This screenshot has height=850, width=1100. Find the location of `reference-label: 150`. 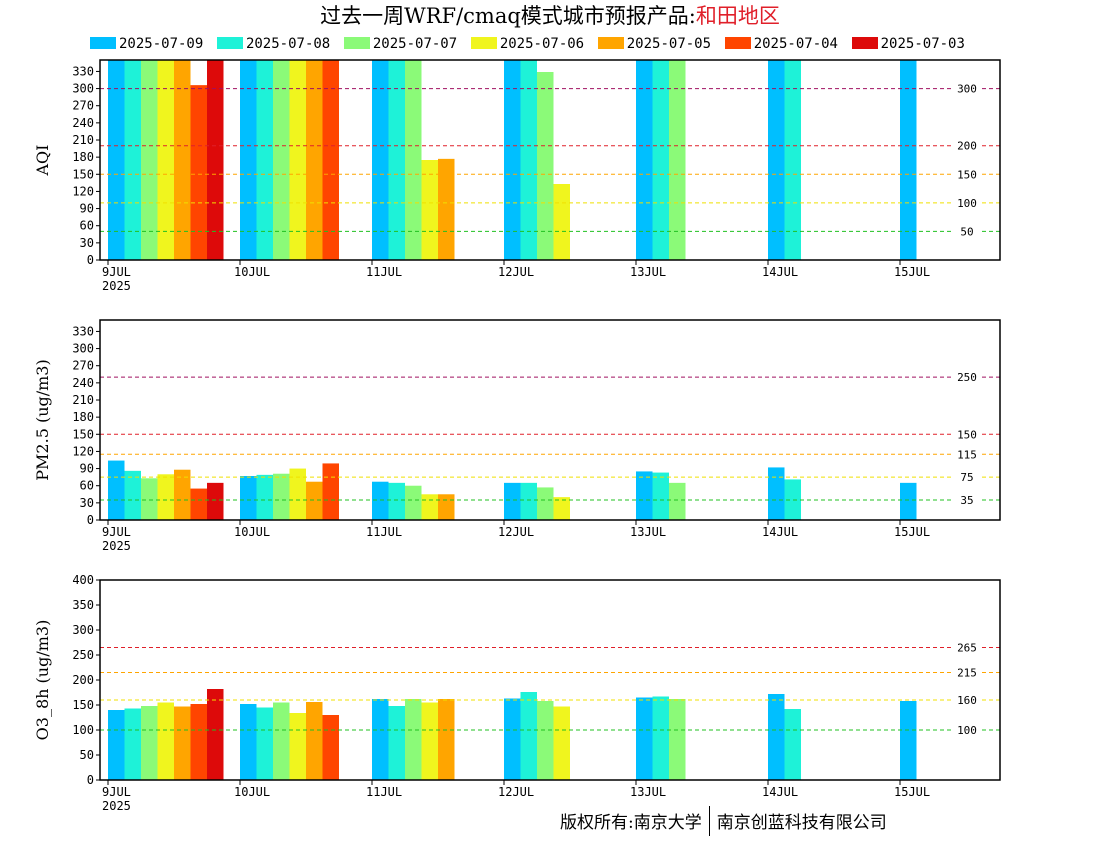

reference-label: 150 is located at coordinates (967, 174).